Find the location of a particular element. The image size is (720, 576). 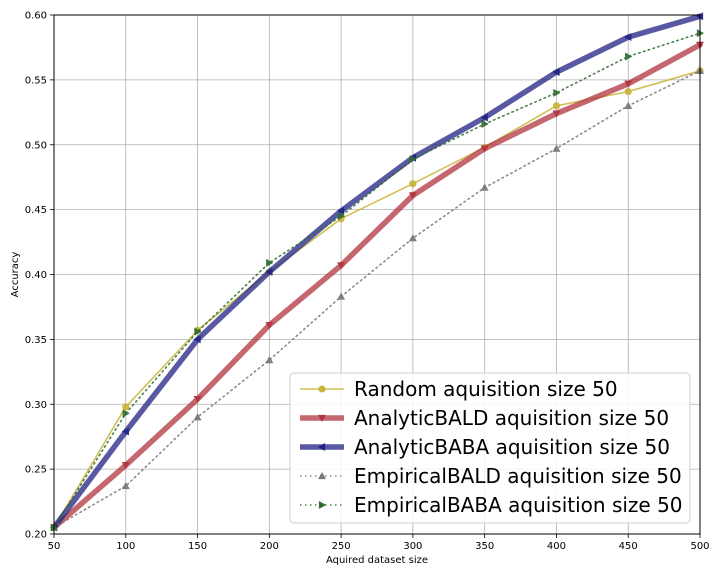

y-tick-label: 0.55 is located at coordinates (36, 80).